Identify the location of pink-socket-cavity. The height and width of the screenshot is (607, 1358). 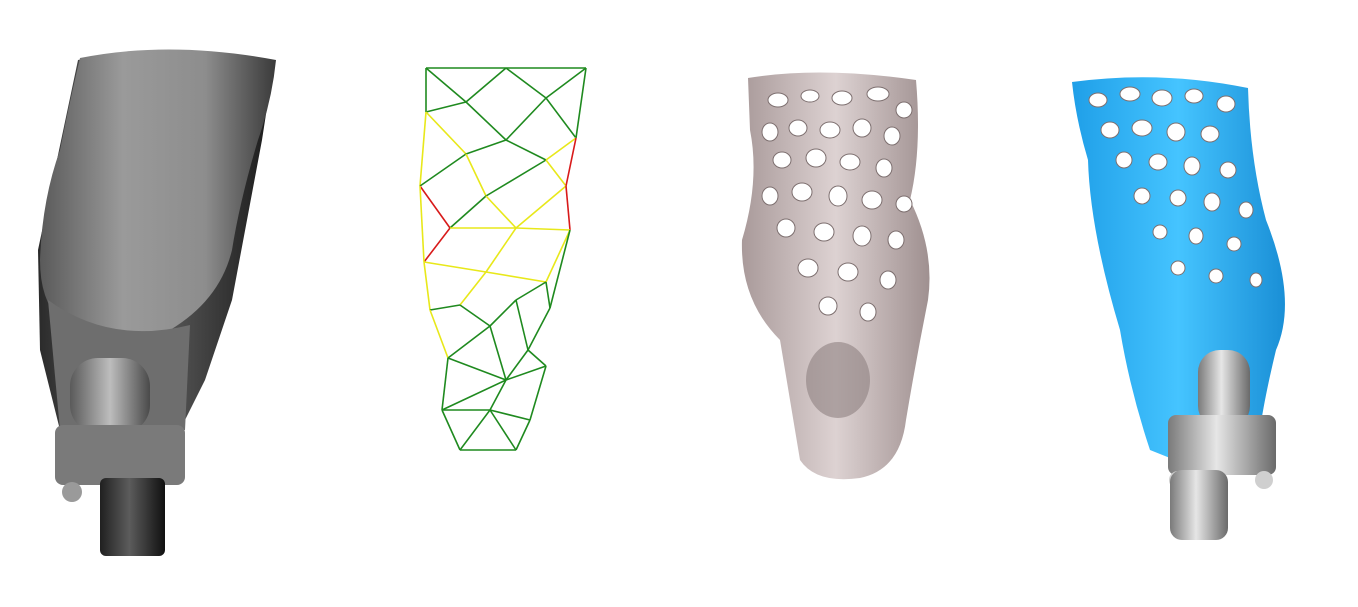
(838, 380).